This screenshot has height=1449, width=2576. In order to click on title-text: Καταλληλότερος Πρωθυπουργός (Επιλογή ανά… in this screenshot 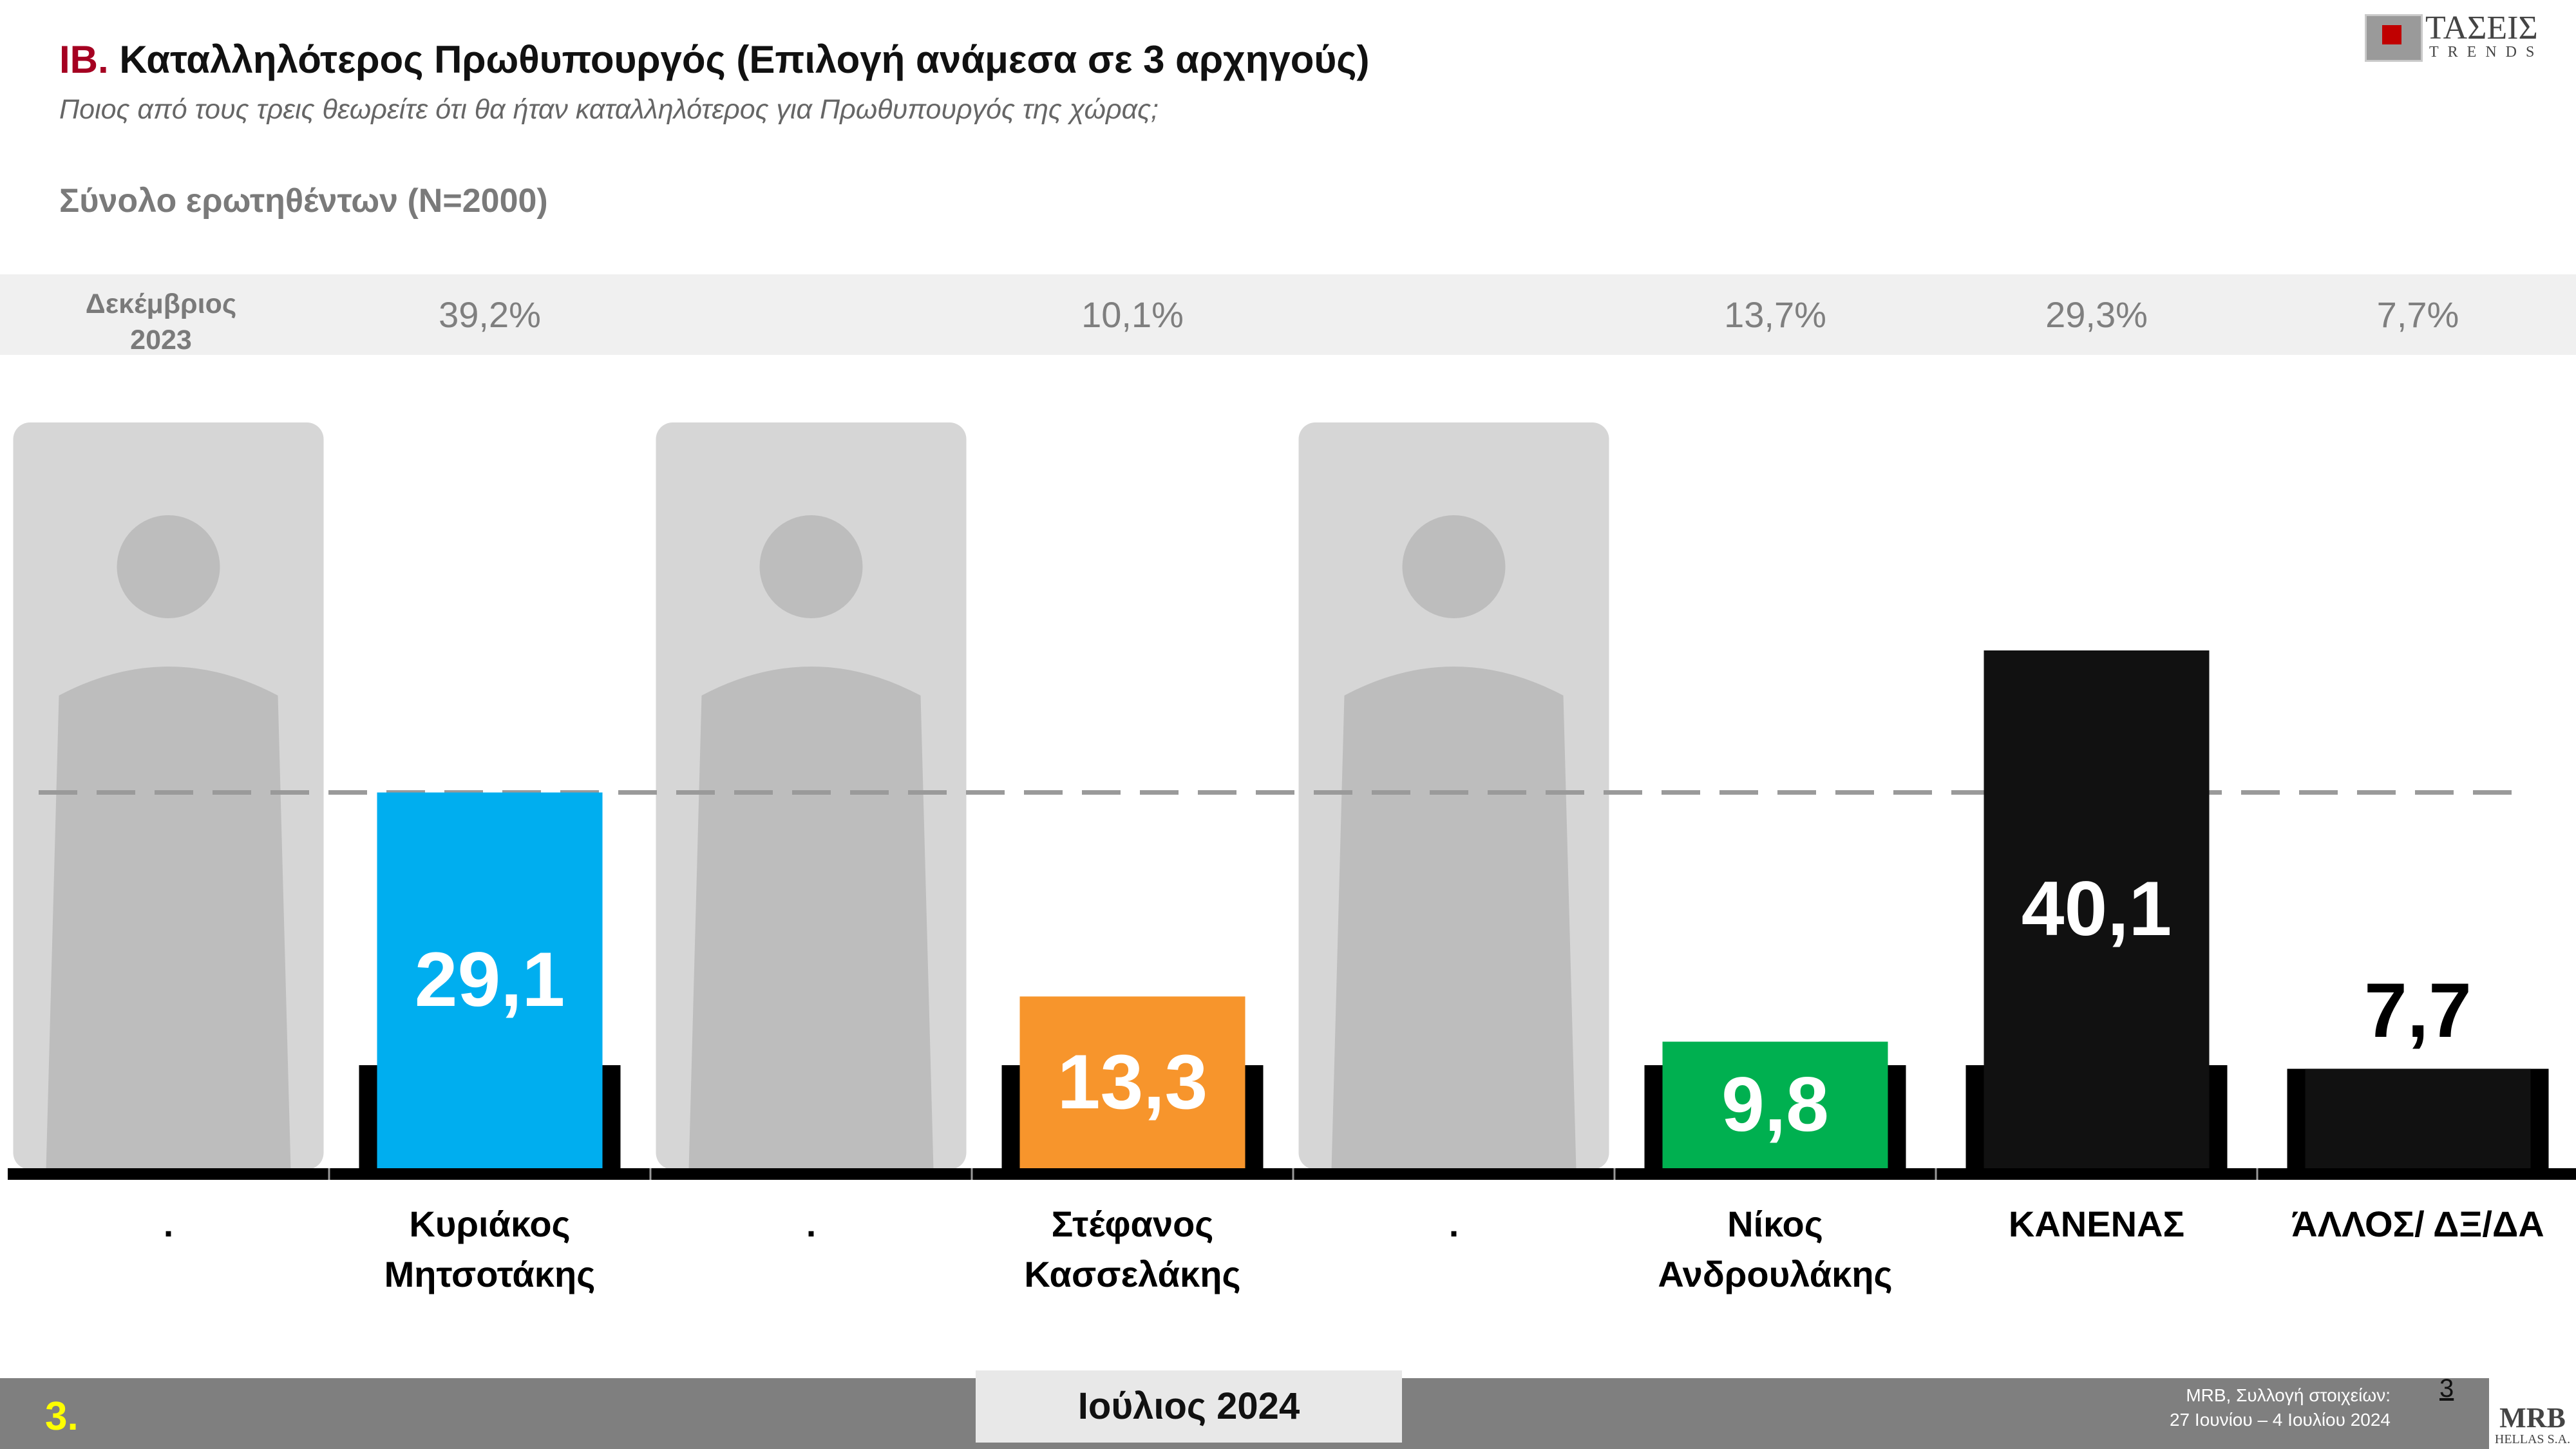, I will do `click(745, 60)`.